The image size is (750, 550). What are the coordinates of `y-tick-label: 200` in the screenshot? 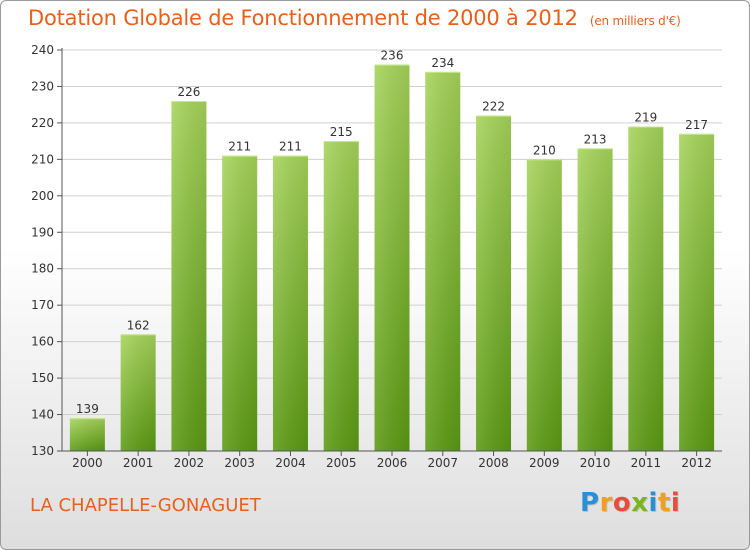 It's located at (42, 196).